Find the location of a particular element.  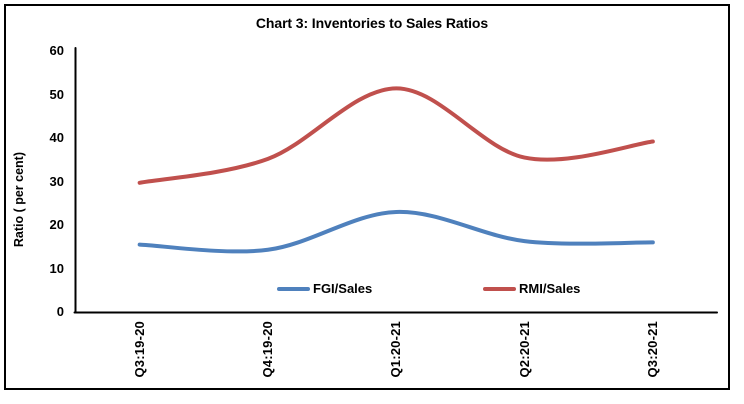

y-tick-label: 30 is located at coordinates (56, 181).